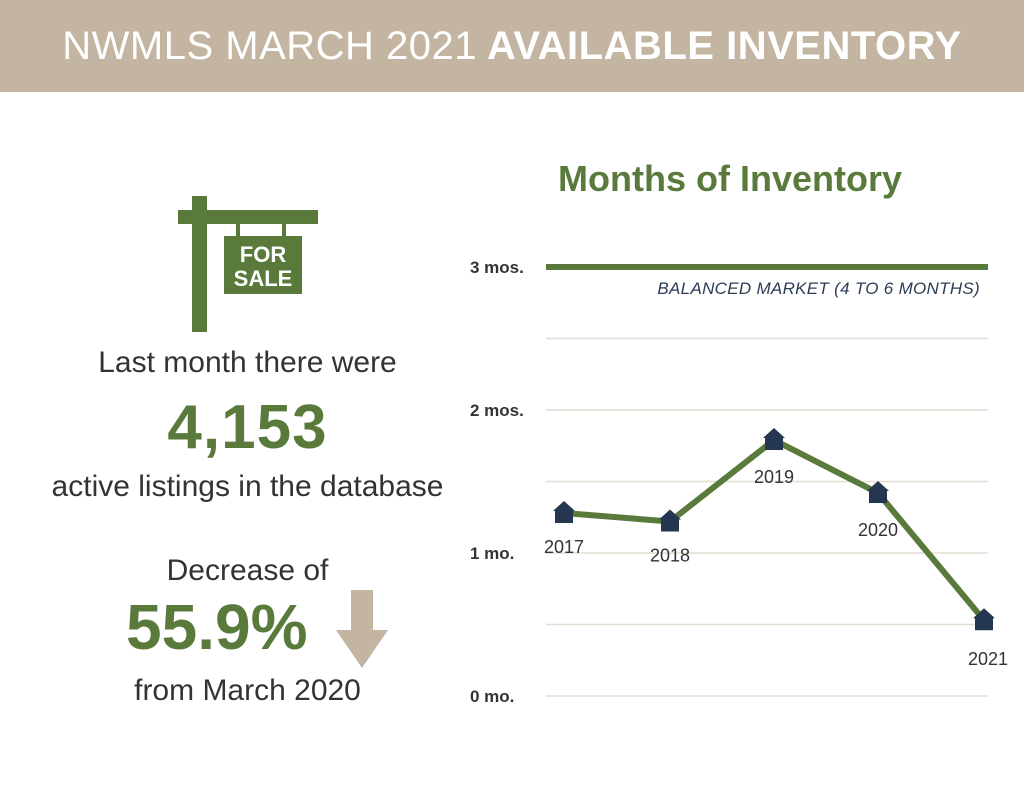 The height and width of the screenshot is (791, 1024). Describe the element at coordinates (492, 553) in the screenshot. I see `y-tick-label: 1 mo.` at that location.